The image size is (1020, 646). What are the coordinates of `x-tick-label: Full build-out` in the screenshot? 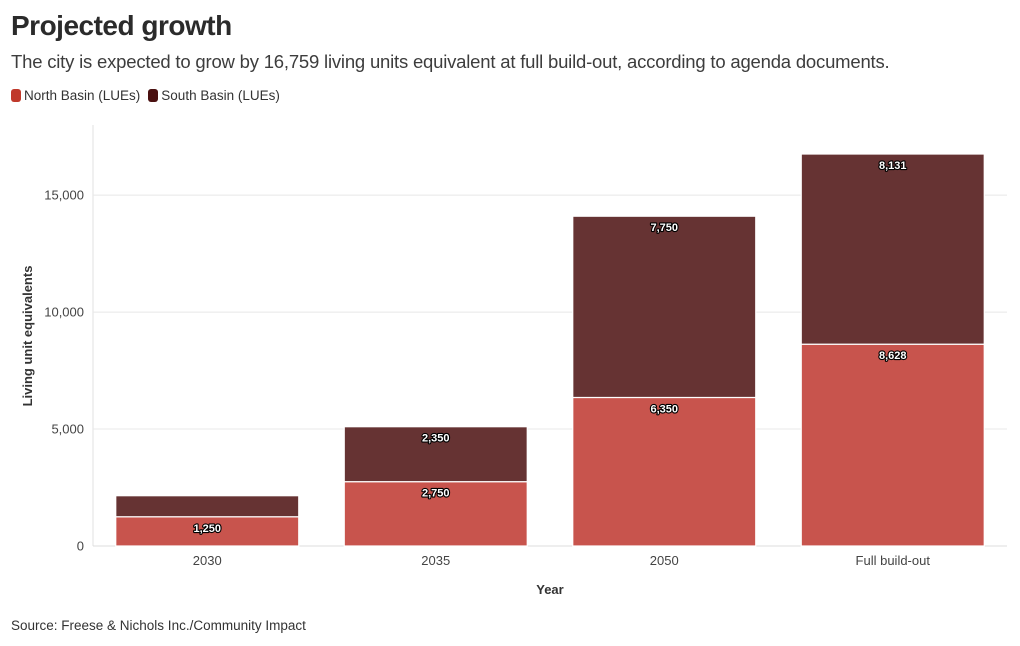 It's located at (893, 560).